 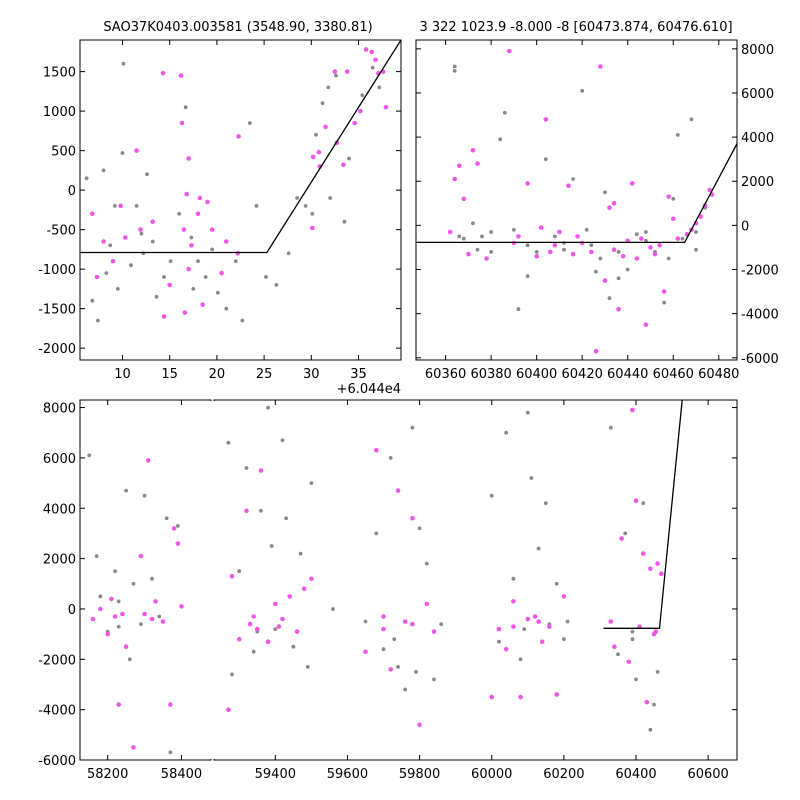 I want to click on x-offset-label: +6.044e4, so click(x=369, y=389).